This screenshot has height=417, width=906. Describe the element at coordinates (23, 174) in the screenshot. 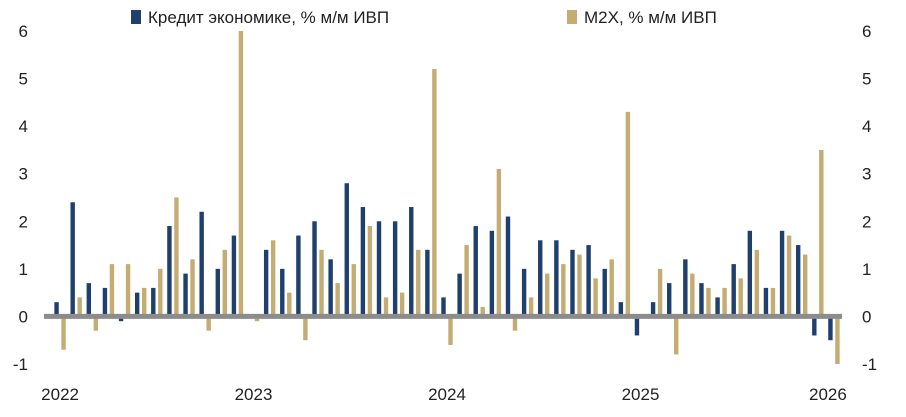

I see `y-tick-left: 3` at that location.